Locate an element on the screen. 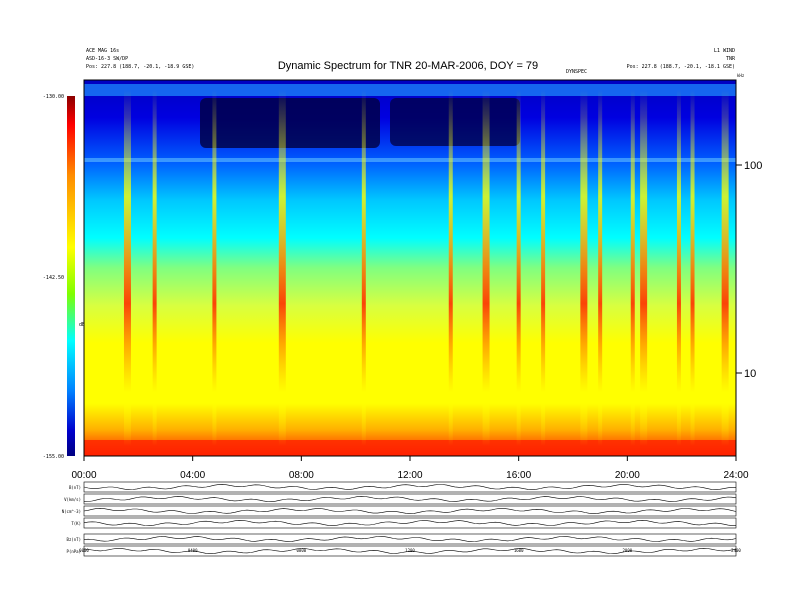  header-left-line3: Pos: 227.8 (188.7, -20.1, -18.9 GSE) is located at coordinates (140, 67).